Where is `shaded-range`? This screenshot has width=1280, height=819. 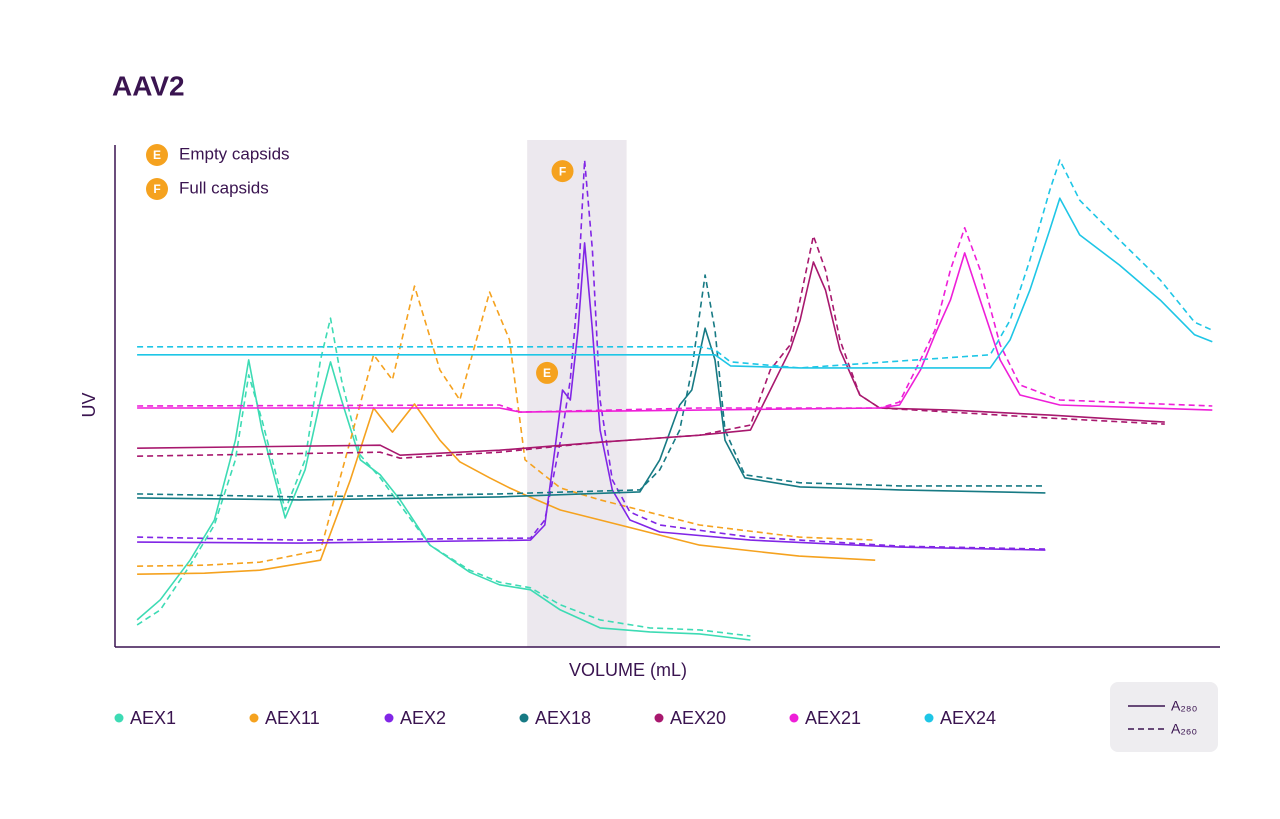 shaded-range is located at coordinates (577, 393).